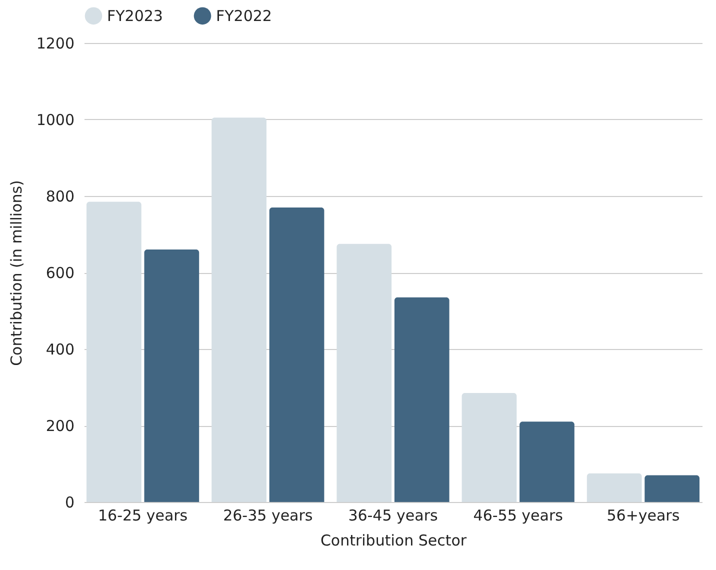 The image size is (716, 570). Describe the element at coordinates (60, 426) in the screenshot. I see `y-tick-label: 200` at that location.